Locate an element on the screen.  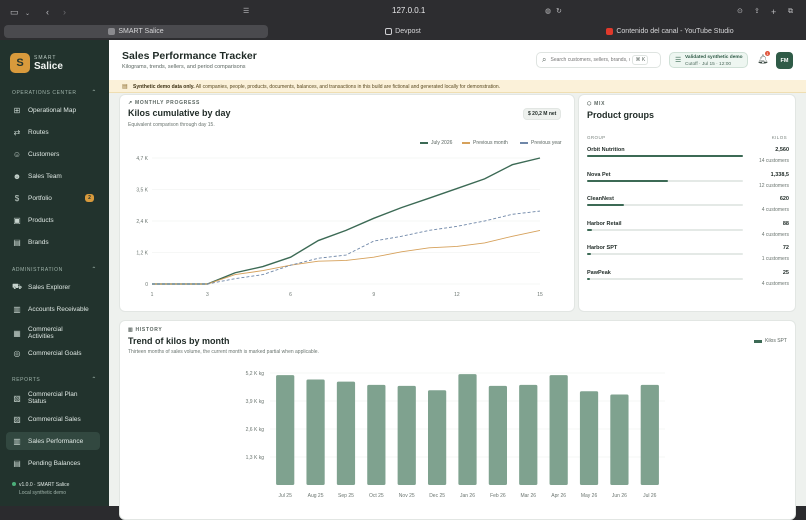
search-input is located at coordinates (590, 60).